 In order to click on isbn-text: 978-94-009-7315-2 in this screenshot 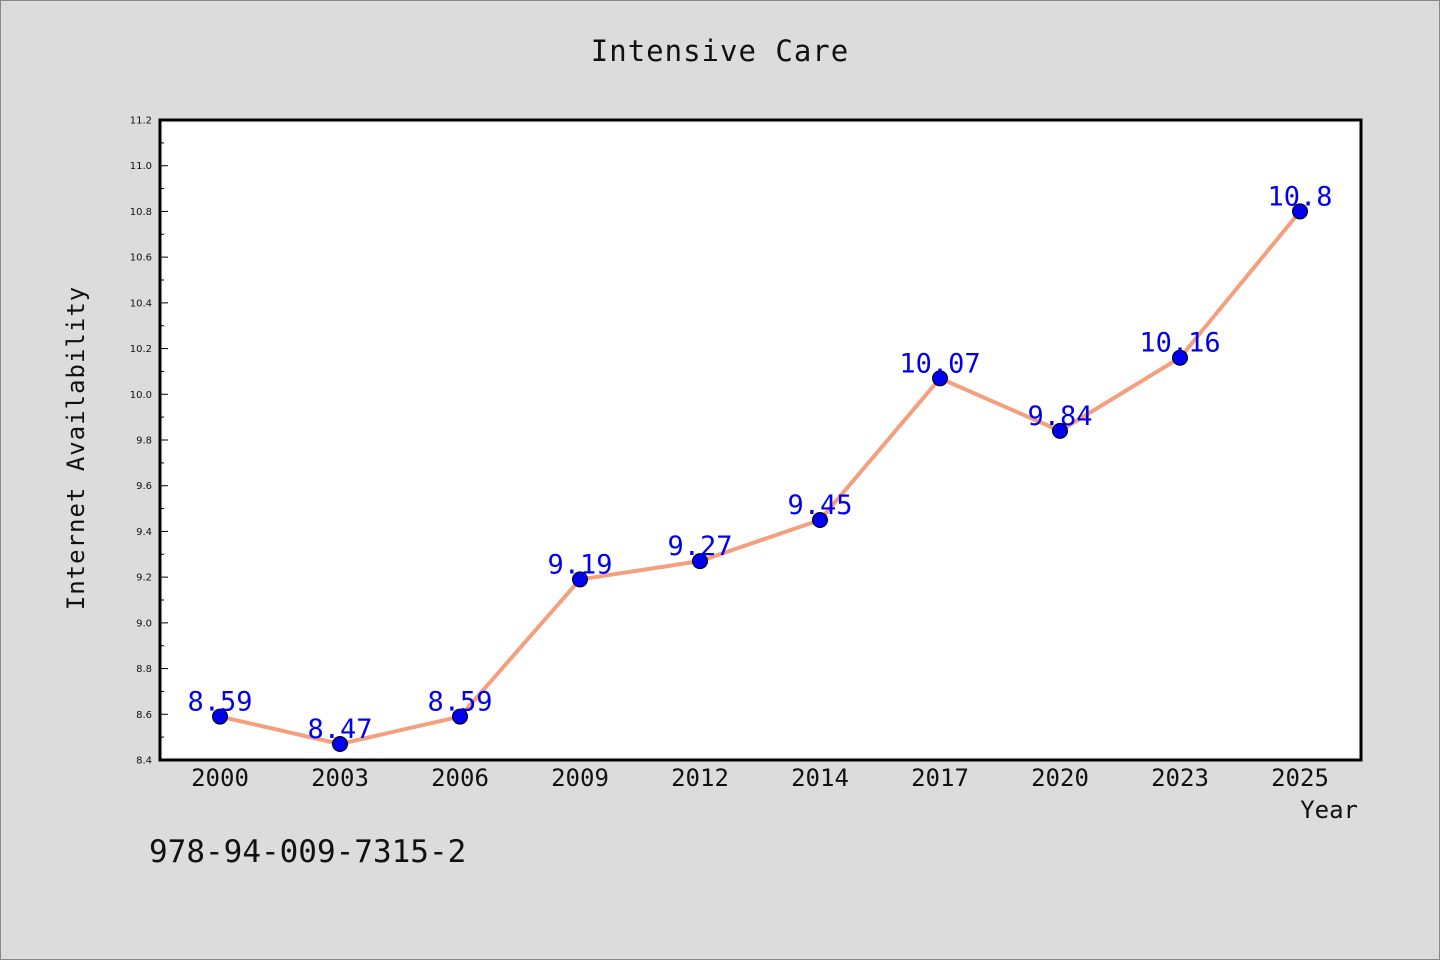, I will do `click(308, 852)`.